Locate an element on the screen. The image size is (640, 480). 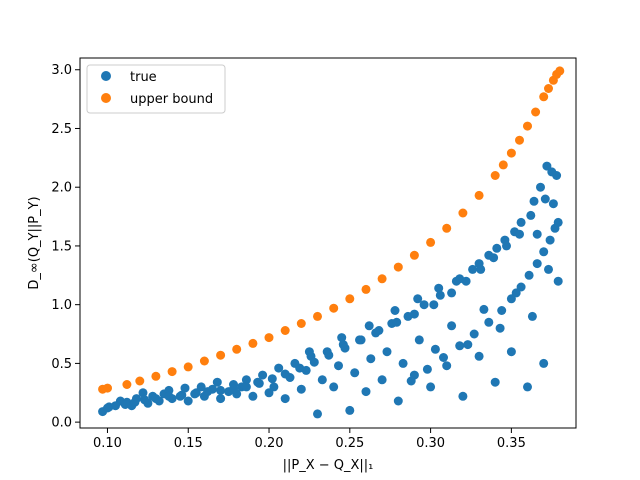
x-tick-label: 0.30 is located at coordinates (430, 443).